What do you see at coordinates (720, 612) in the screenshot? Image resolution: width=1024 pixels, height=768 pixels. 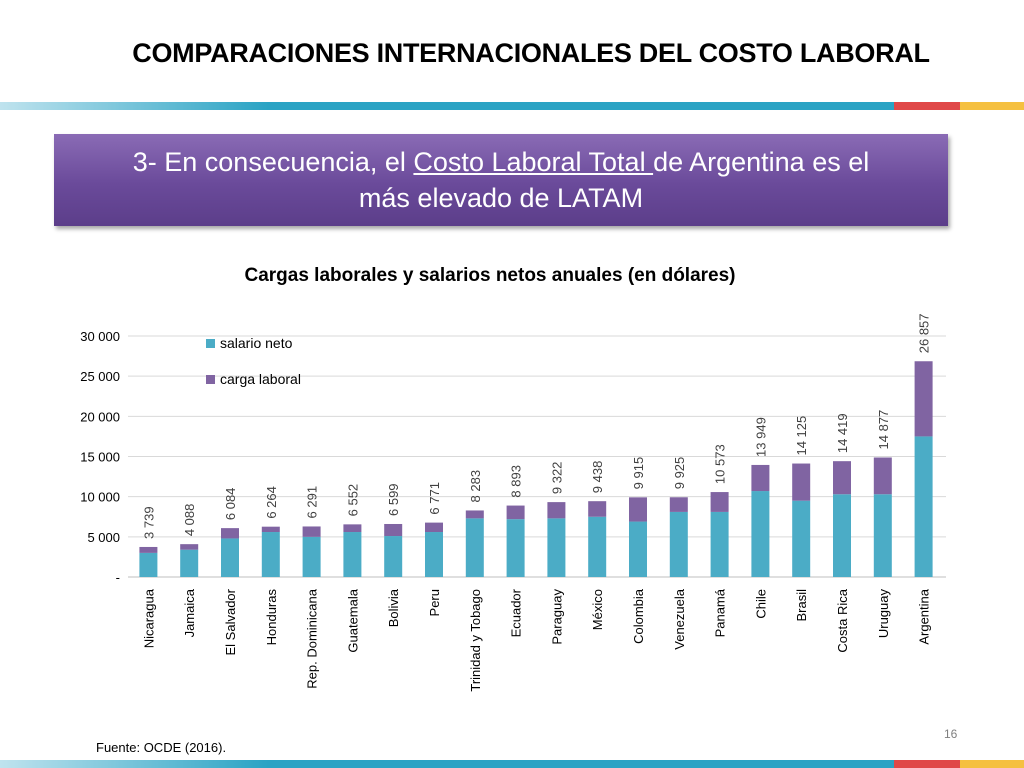 I see `x-tick-label: Panamá` at bounding box center [720, 612].